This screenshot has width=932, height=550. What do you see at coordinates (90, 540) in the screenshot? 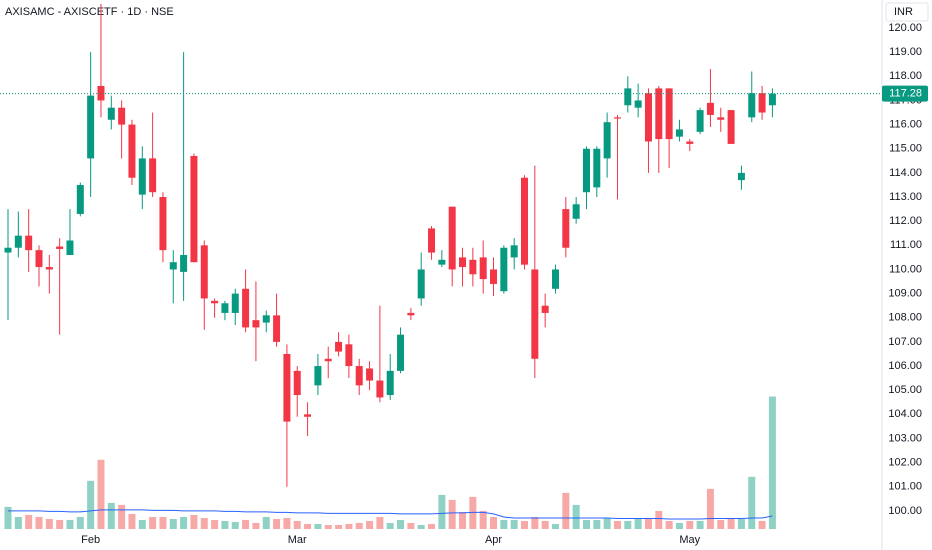
I see `x-tick-label: Feb` at bounding box center [90, 540].